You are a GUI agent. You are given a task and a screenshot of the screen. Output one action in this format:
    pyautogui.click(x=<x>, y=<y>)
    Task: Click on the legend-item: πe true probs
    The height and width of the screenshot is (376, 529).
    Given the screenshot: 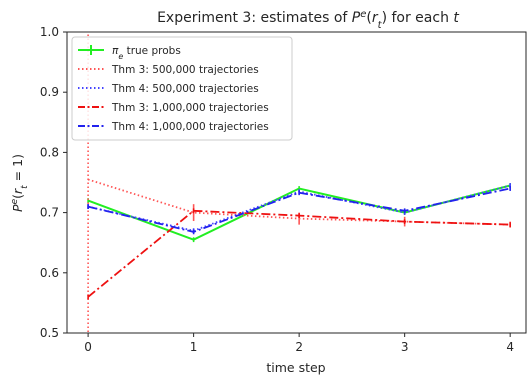 What is the action you would take?
    pyautogui.click(x=129, y=53)
    